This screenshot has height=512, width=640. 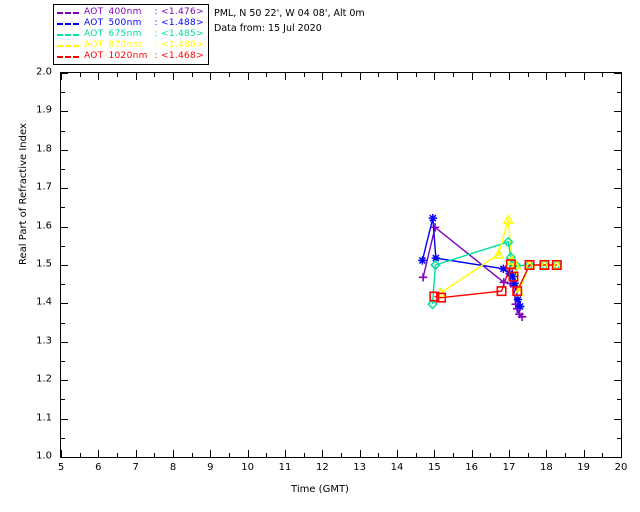 What do you see at coordinates (397, 467) in the screenshot?
I see `x-tick-label: 14` at bounding box center [397, 467].